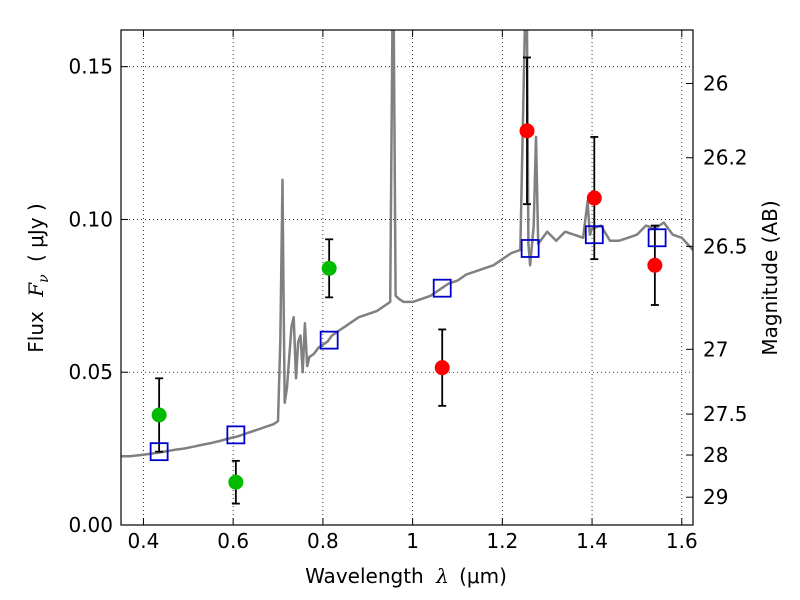 Image resolution: width=800 pixels, height=600 pixels. I want to click on x-tick-label: 0.4, so click(144, 541).